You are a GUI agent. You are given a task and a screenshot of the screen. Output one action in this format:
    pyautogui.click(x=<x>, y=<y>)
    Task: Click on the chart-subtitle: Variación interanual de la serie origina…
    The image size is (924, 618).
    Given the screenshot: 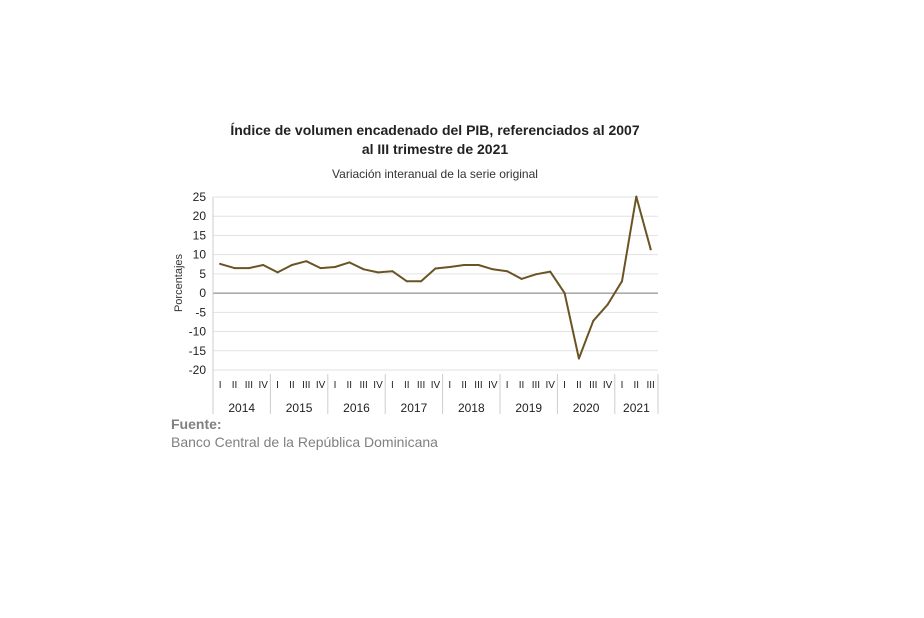 What is the action you would take?
    pyautogui.click(x=435, y=174)
    